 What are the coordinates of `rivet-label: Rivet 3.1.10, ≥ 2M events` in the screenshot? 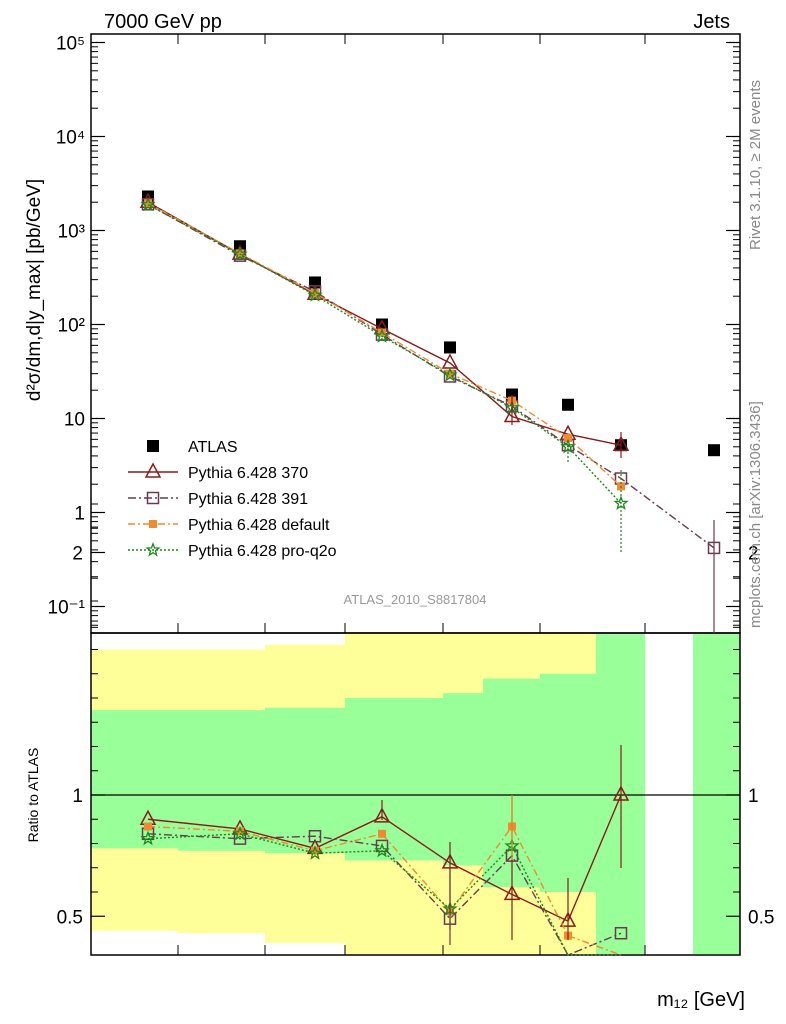 It's located at (755, 165).